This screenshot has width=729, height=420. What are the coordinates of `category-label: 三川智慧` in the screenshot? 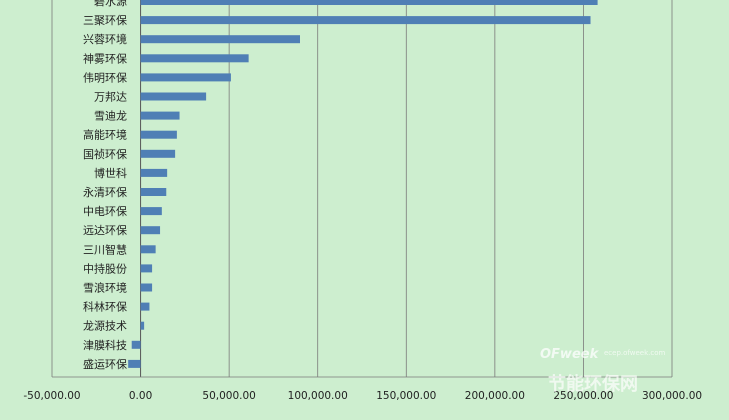 It's located at (105, 249).